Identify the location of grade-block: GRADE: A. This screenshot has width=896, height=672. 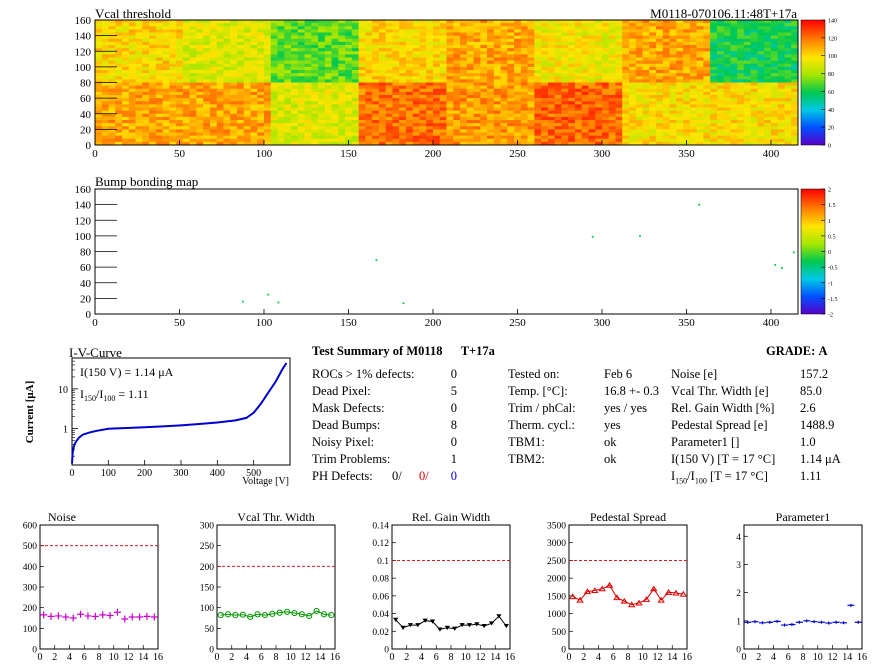
(796, 351).